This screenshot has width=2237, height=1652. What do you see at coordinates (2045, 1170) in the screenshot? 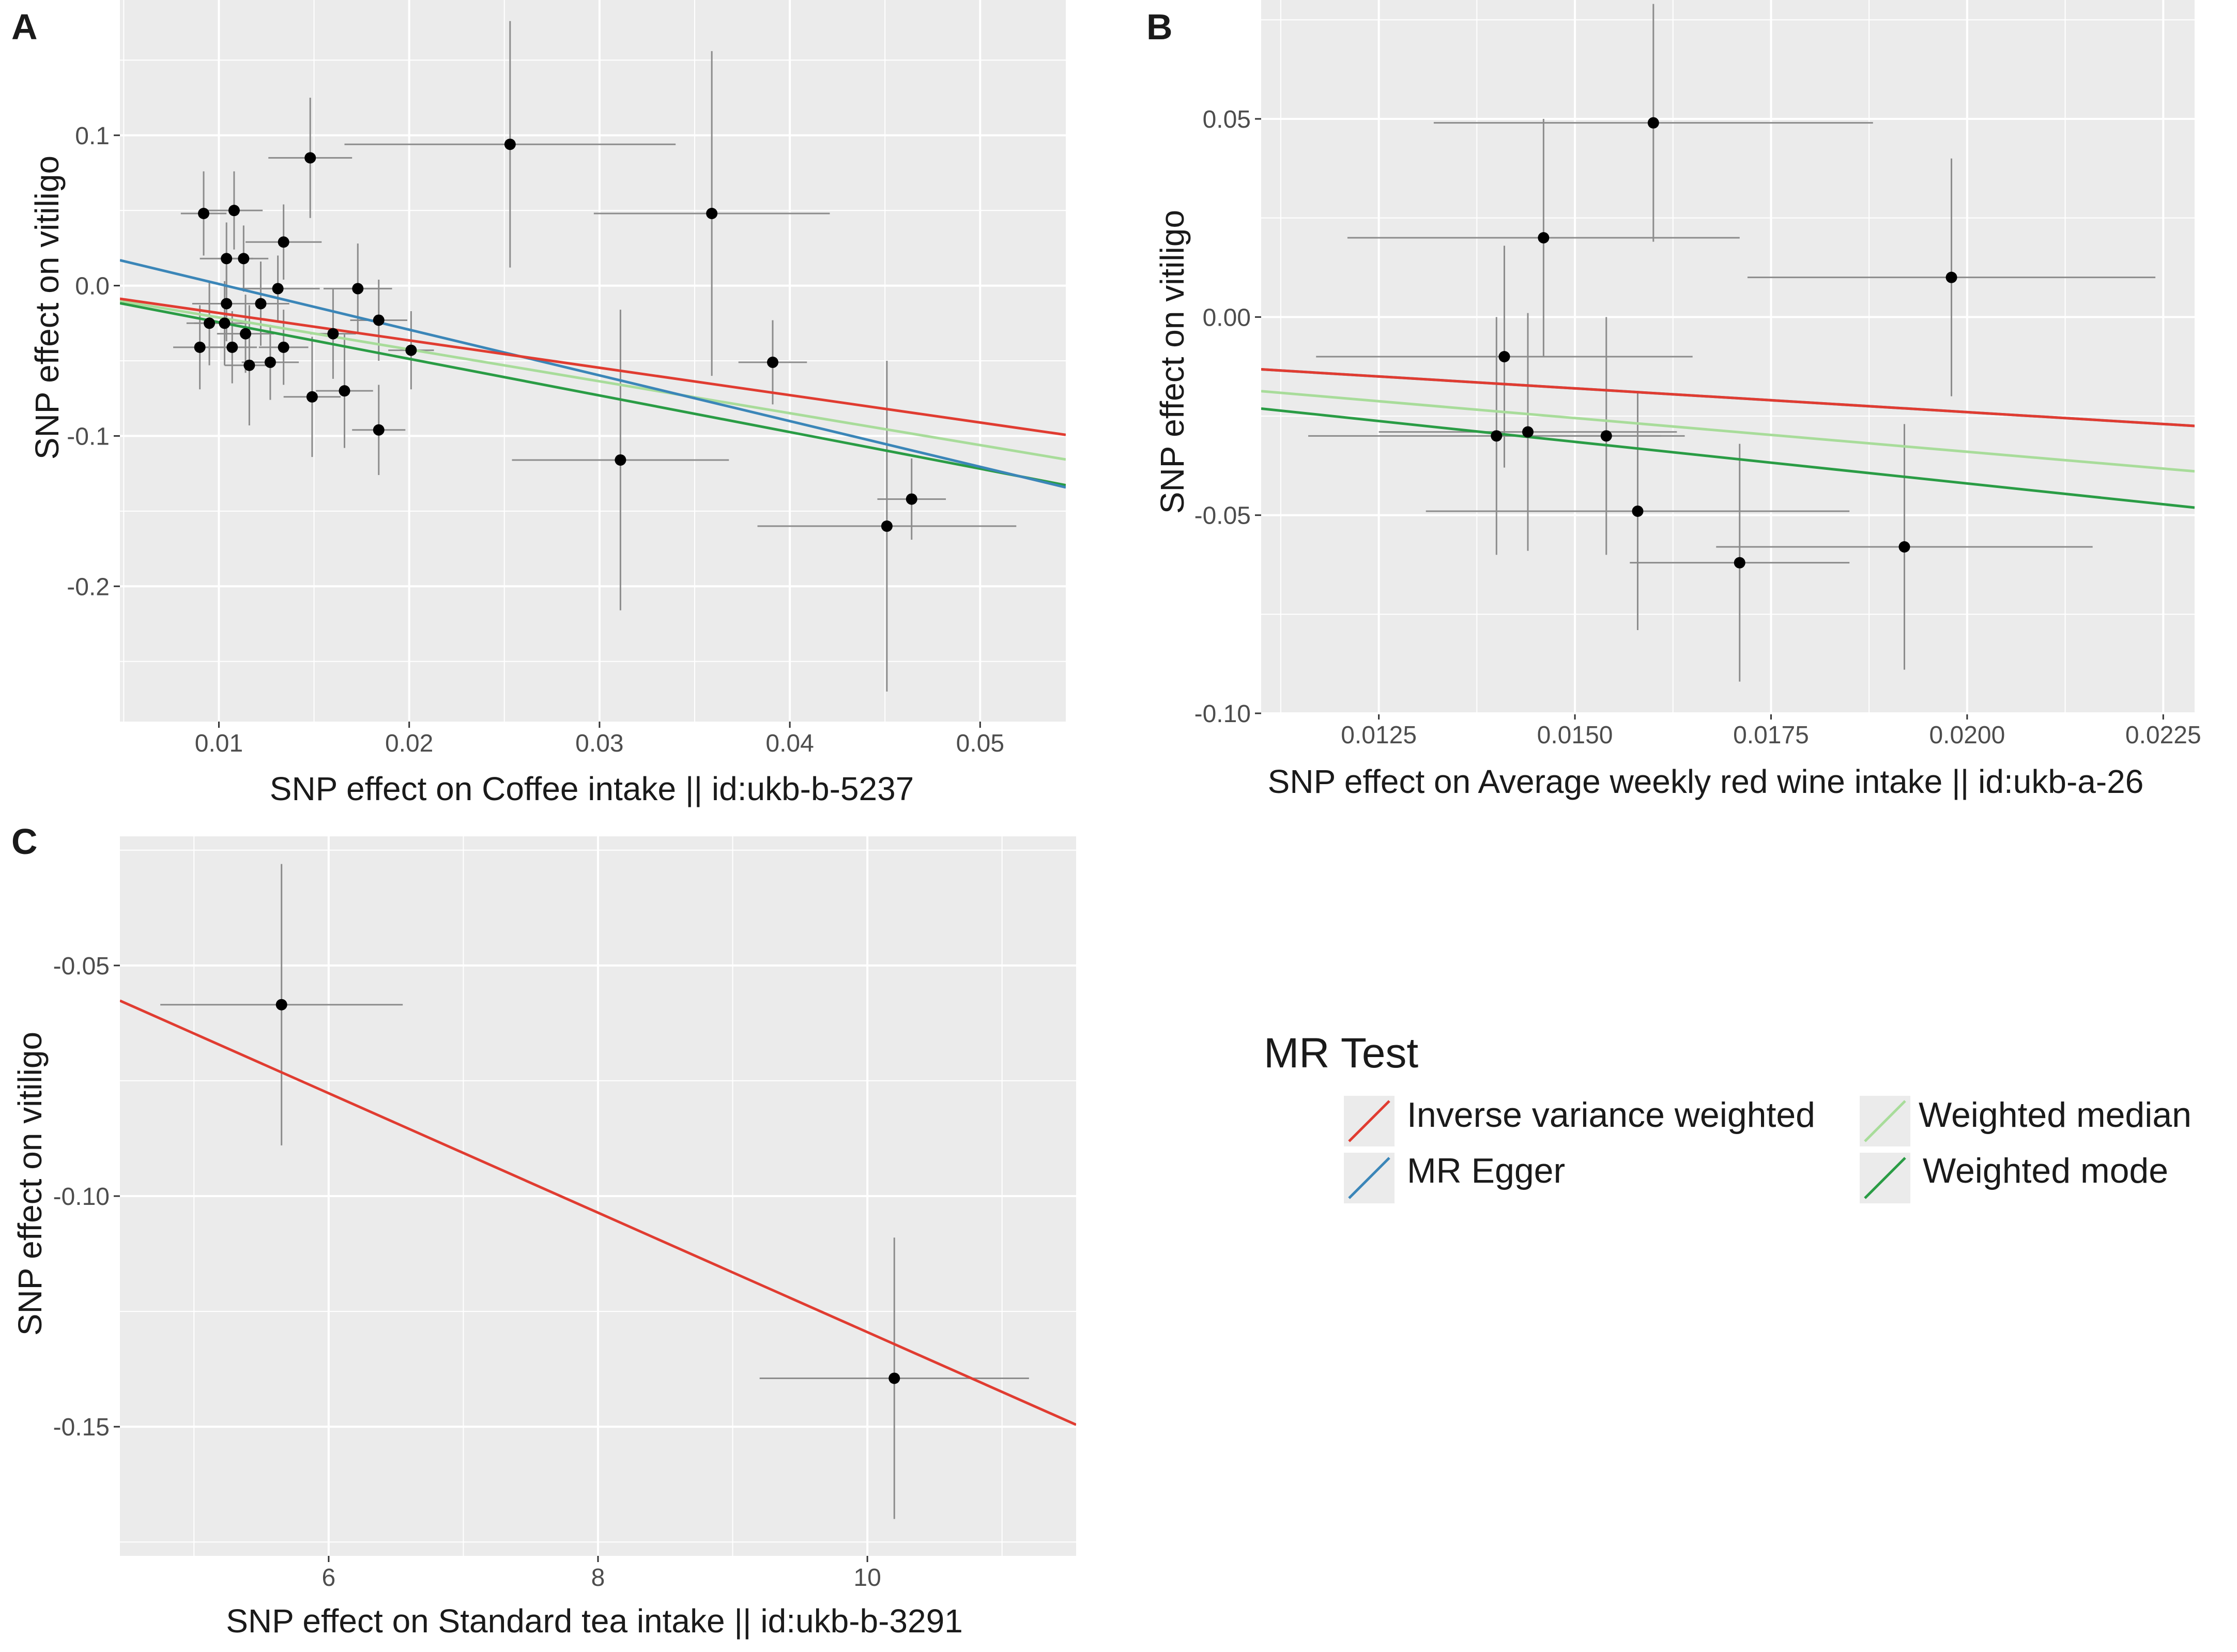
I see `legend-label-weighted-mode: Weighted mode` at bounding box center [2045, 1170].